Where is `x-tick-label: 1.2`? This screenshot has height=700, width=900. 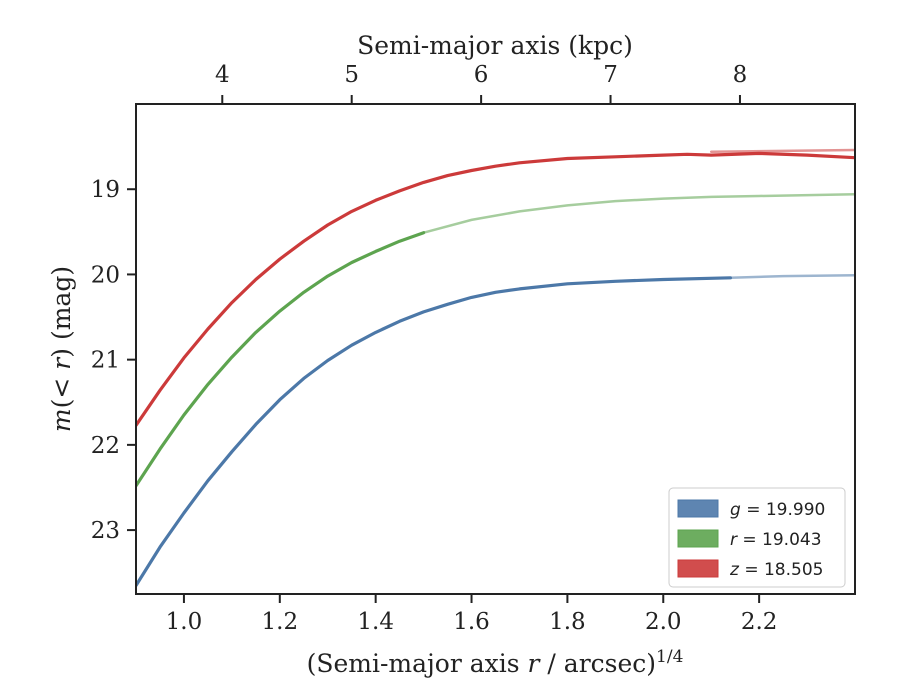 x-tick-label: 1.2 is located at coordinates (280, 622).